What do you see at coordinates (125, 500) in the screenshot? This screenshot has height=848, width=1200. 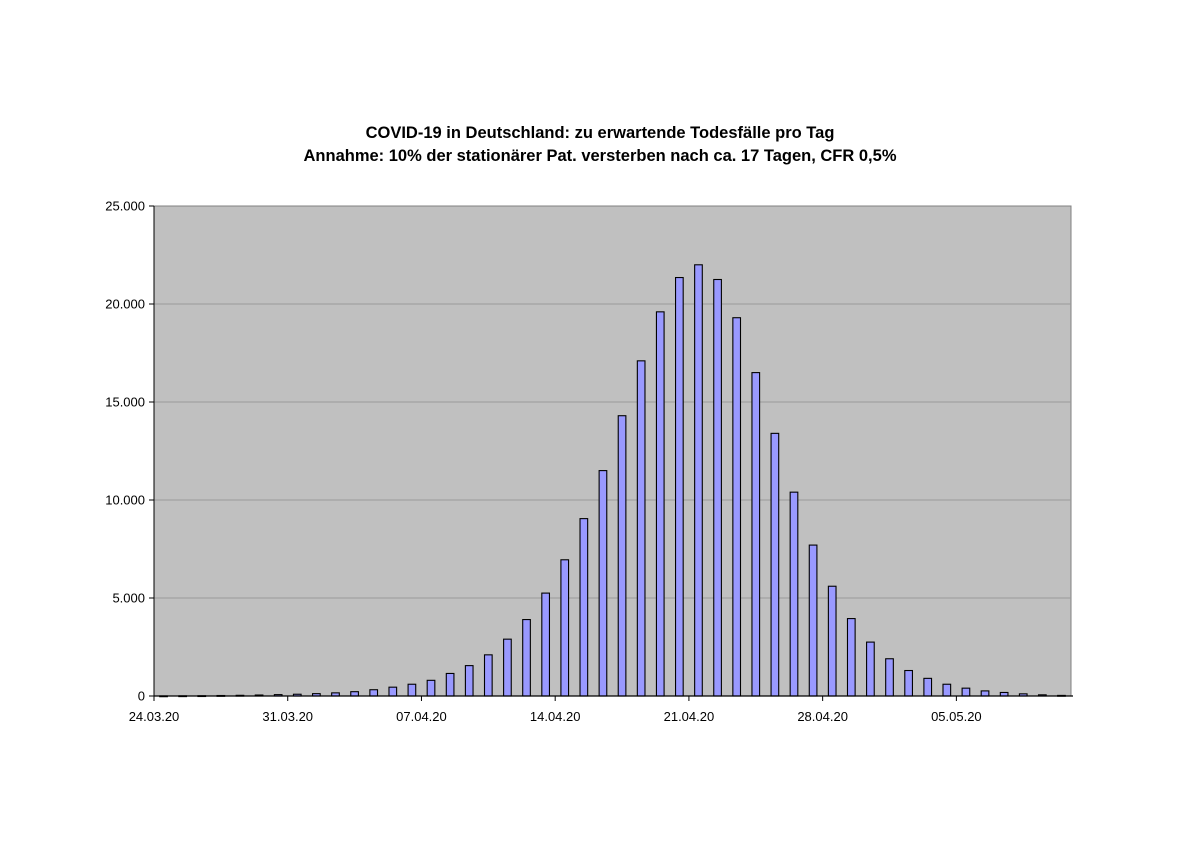 I see `y-tick-label: 10.000` at bounding box center [125, 500].